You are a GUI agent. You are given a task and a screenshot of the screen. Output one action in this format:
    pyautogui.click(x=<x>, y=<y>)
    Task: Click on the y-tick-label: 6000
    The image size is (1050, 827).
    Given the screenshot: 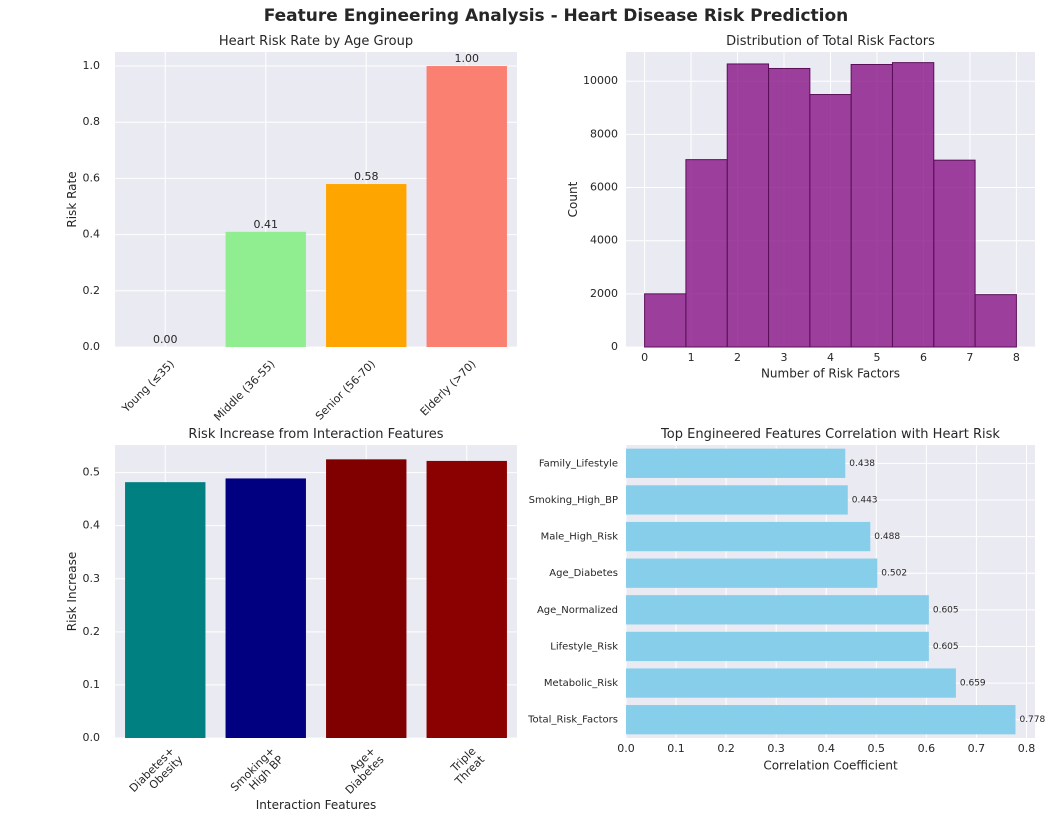 What is the action you would take?
    pyautogui.click(x=604, y=187)
    